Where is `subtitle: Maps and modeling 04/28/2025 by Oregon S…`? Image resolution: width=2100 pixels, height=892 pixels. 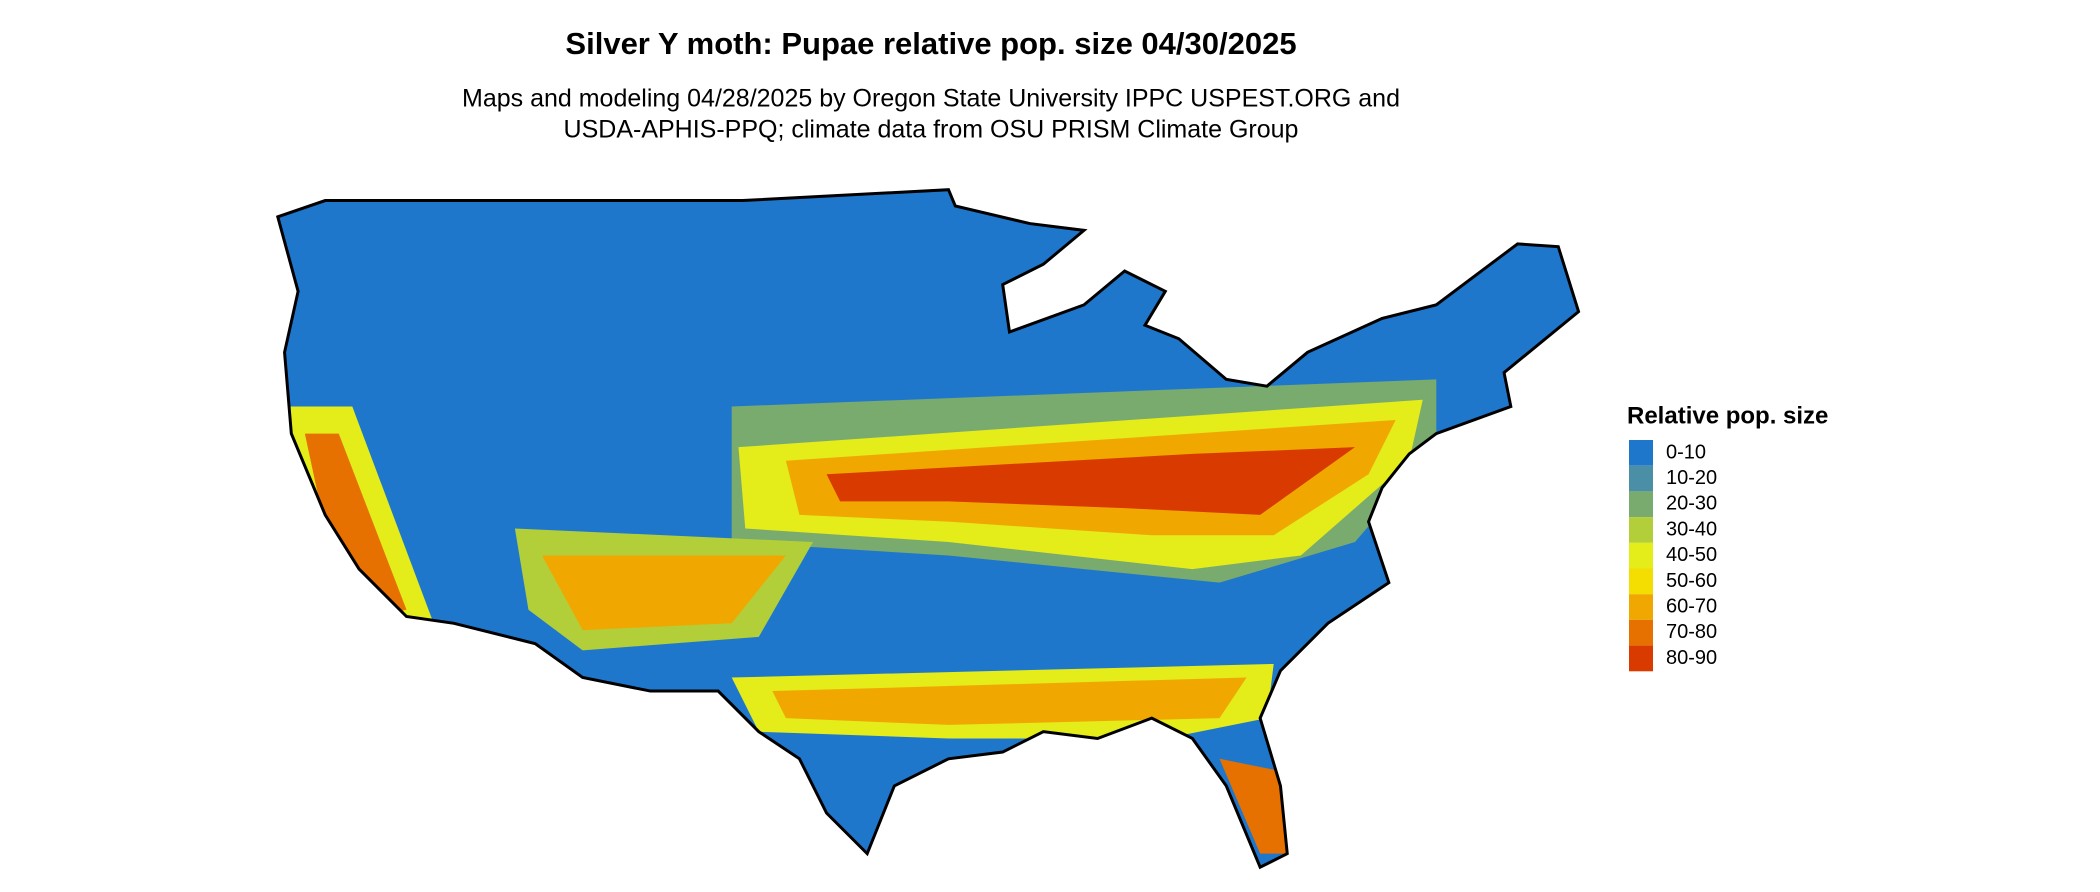 subtitle: Maps and modeling 04/28/2025 by Oregon S… is located at coordinates (931, 99).